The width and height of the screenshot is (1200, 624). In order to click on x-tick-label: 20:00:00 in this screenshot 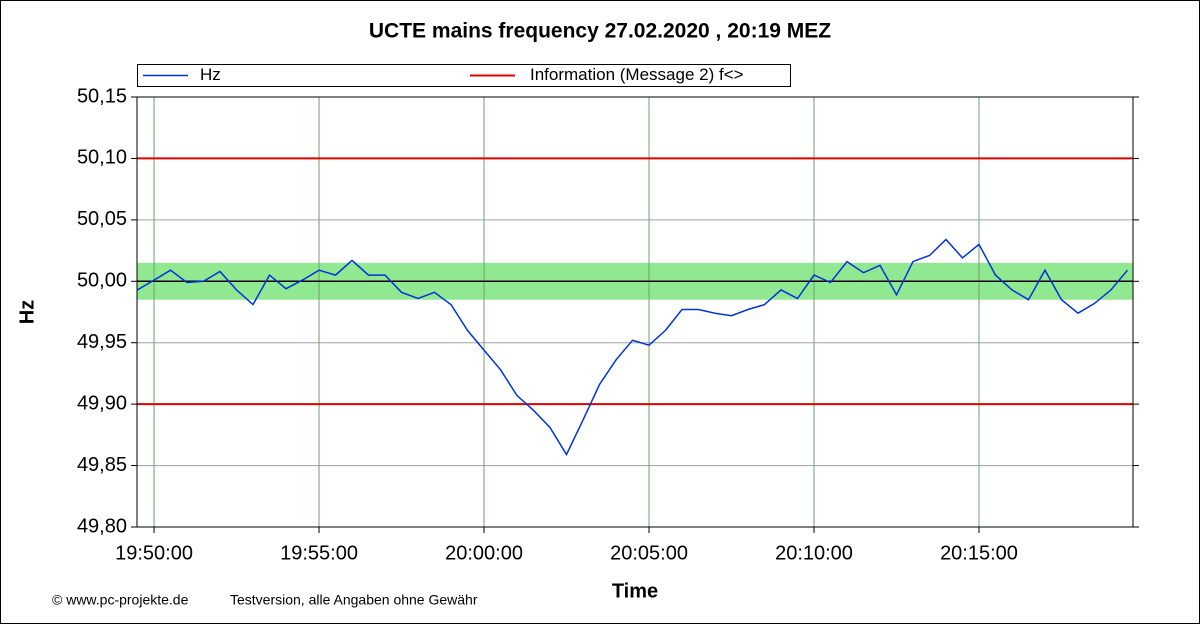, I will do `click(484, 553)`.